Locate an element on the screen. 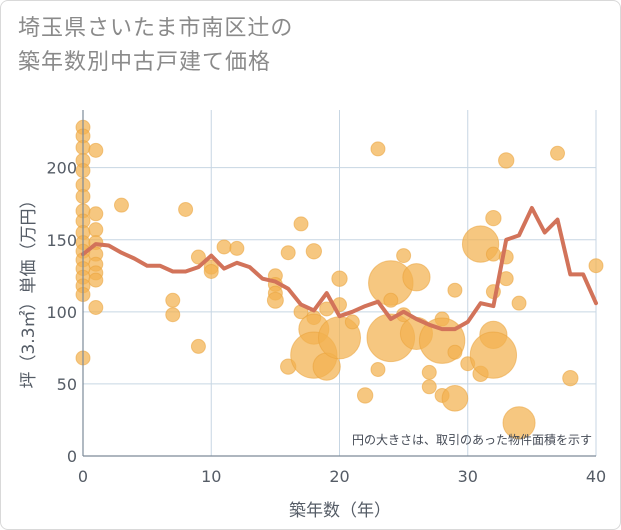  chart-title-line-1: 埼玉県さいたま市南区辻の is located at coordinates (156, 28).